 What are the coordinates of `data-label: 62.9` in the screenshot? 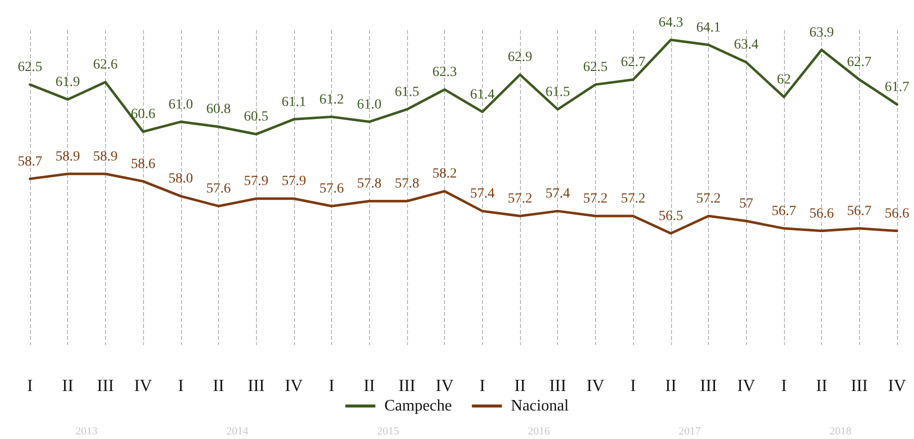 It's located at (520, 58).